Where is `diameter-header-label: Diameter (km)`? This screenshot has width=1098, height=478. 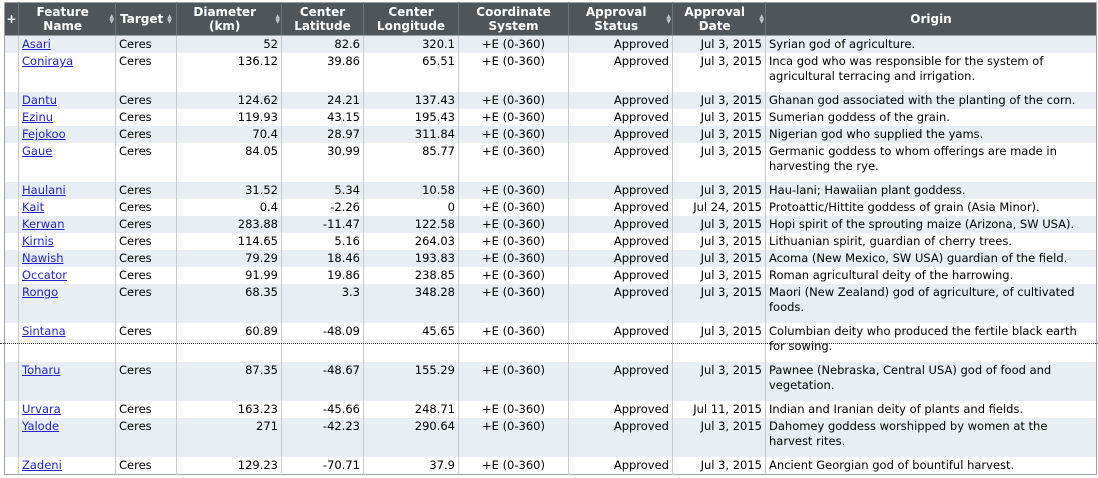 diameter-header-label: Diameter (km) is located at coordinates (224, 19).